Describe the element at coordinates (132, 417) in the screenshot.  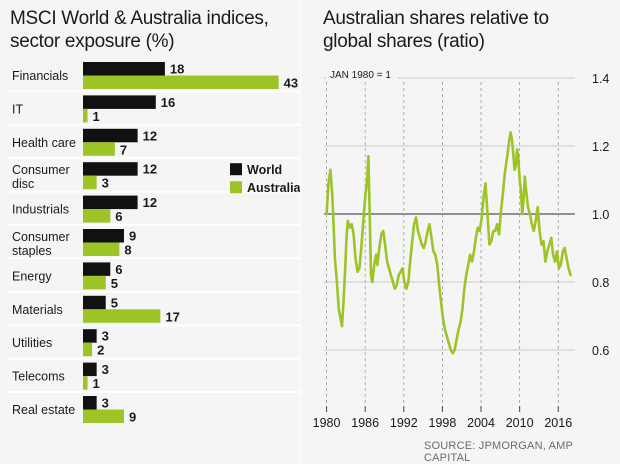
I see `bar-australia-label: 9` at that location.